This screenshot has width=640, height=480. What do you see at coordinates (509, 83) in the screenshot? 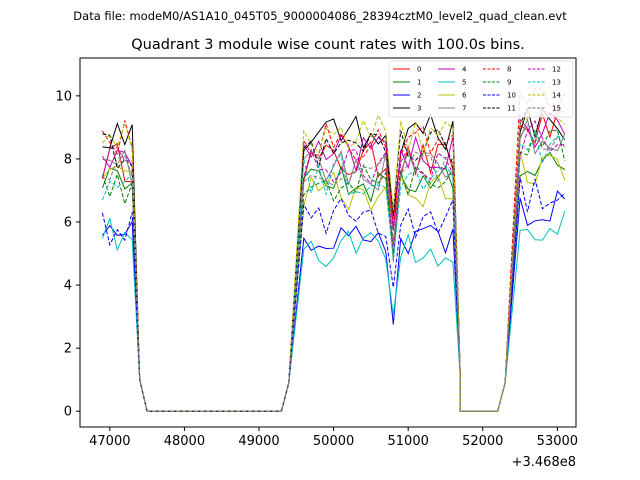
I see `legend-label-9: 9` at bounding box center [509, 83].